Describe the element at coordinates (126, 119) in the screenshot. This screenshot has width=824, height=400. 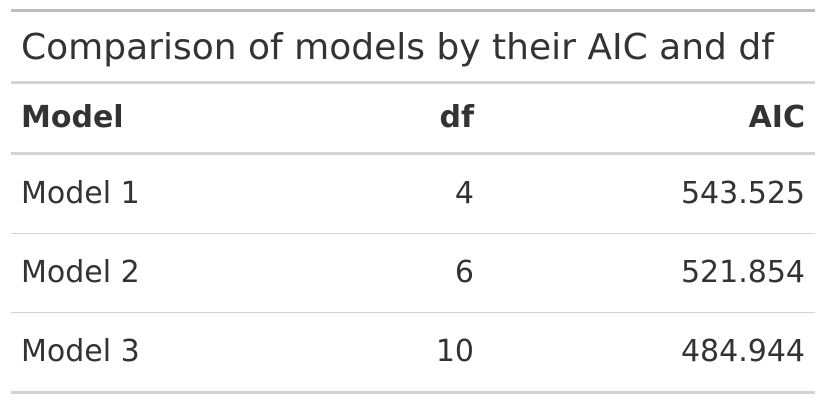
I see `column-header-model: Model` at that location.